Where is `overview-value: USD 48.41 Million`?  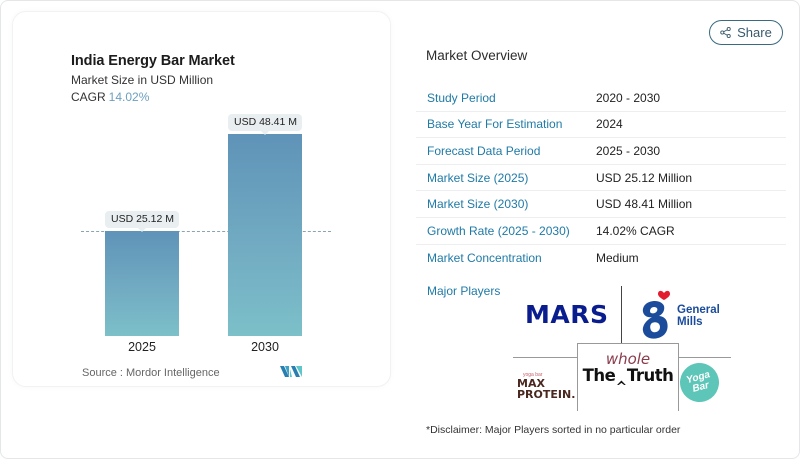
overview-value: USD 48.41 Million is located at coordinates (644, 204).